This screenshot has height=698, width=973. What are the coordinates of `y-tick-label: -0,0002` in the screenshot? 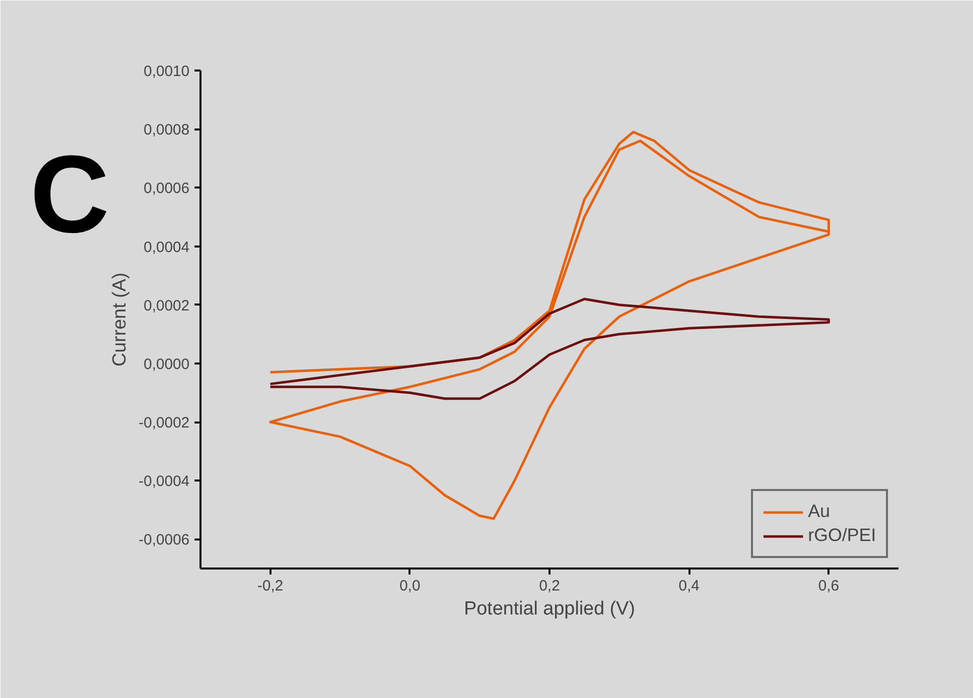 It's located at (164, 423).